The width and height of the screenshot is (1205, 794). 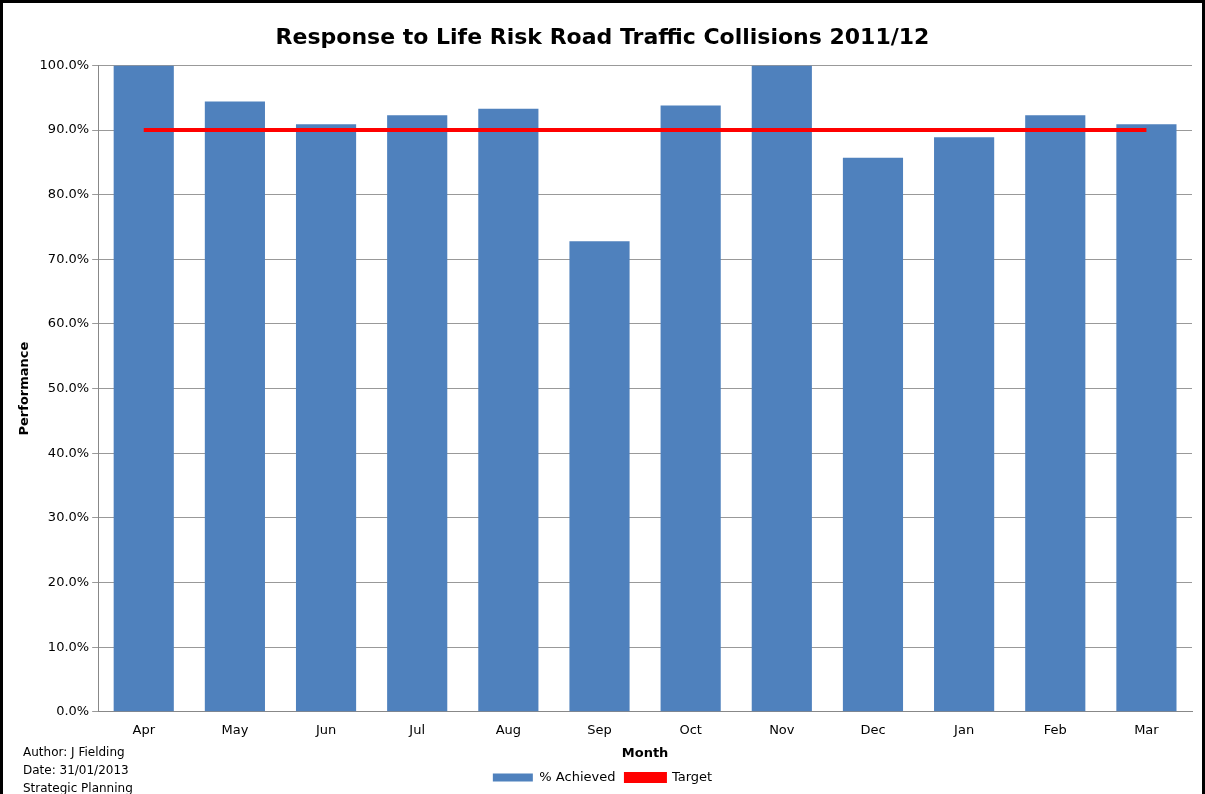 I want to click on x-tick-label: Jul, so click(x=417, y=729).